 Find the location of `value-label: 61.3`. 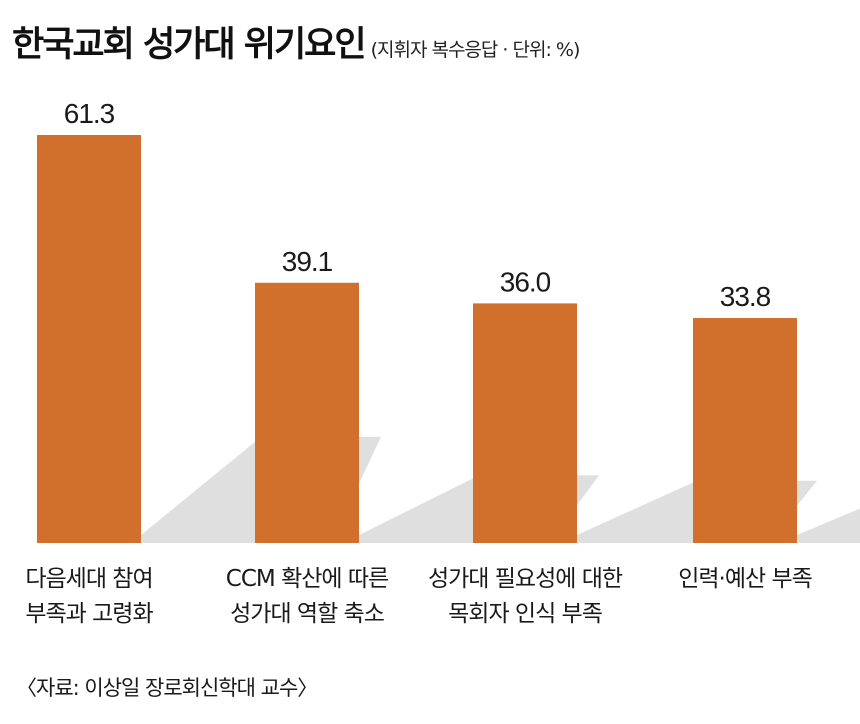

value-label: 61.3 is located at coordinates (89, 113).